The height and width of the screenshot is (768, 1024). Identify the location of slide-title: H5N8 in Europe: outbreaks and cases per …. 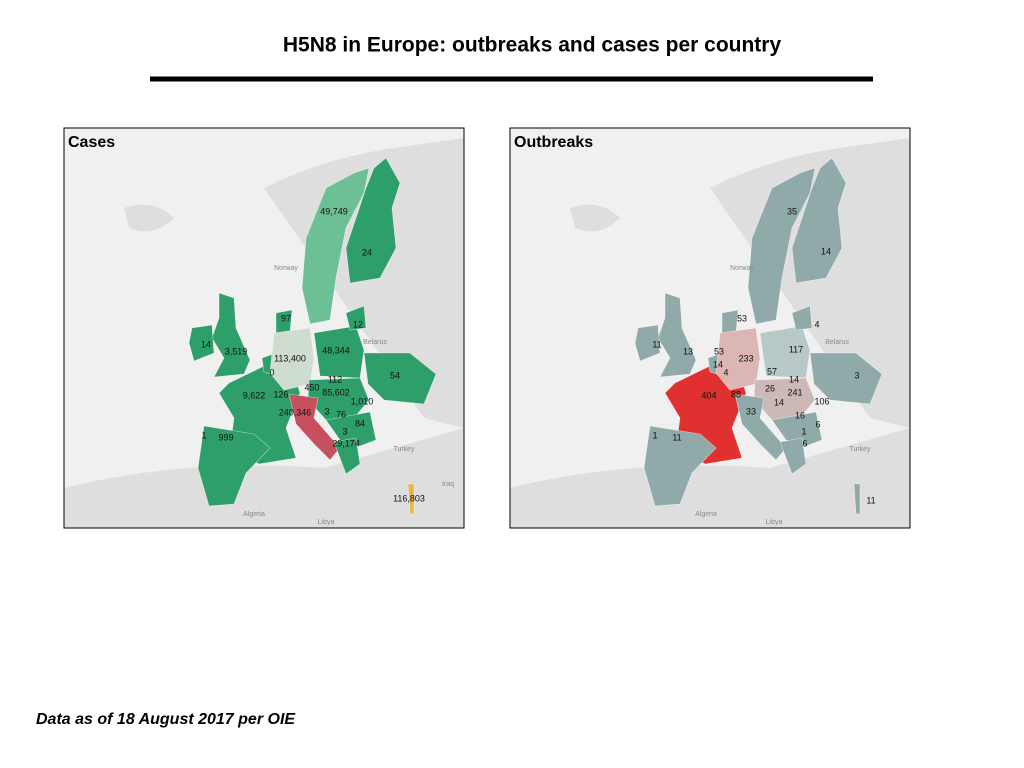
(532, 45).